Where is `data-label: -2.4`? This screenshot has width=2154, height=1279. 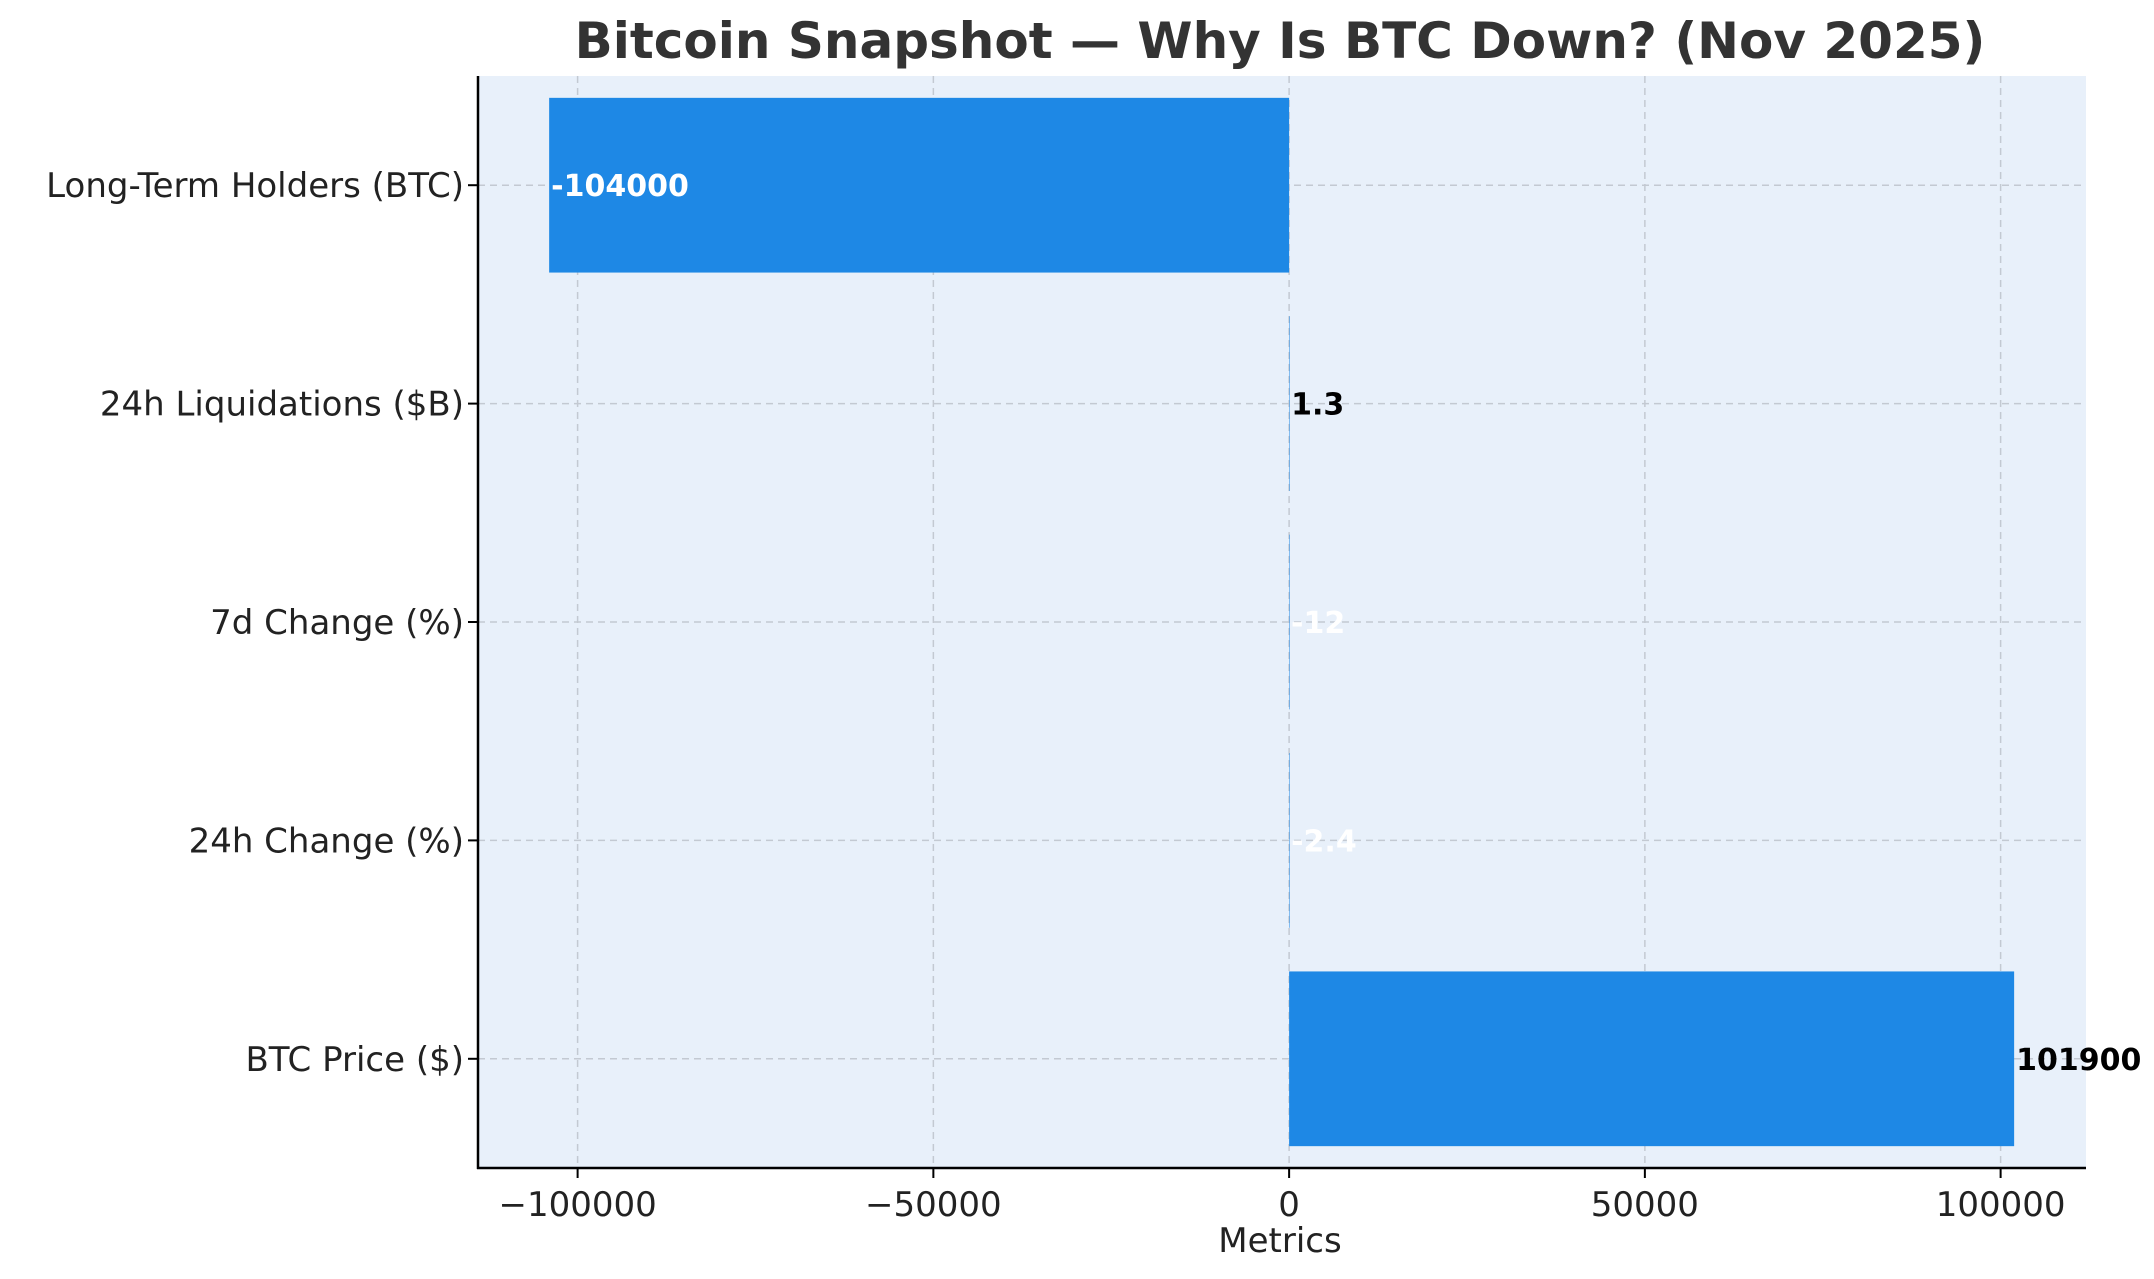
data-label: -2.4 is located at coordinates (1324, 841).